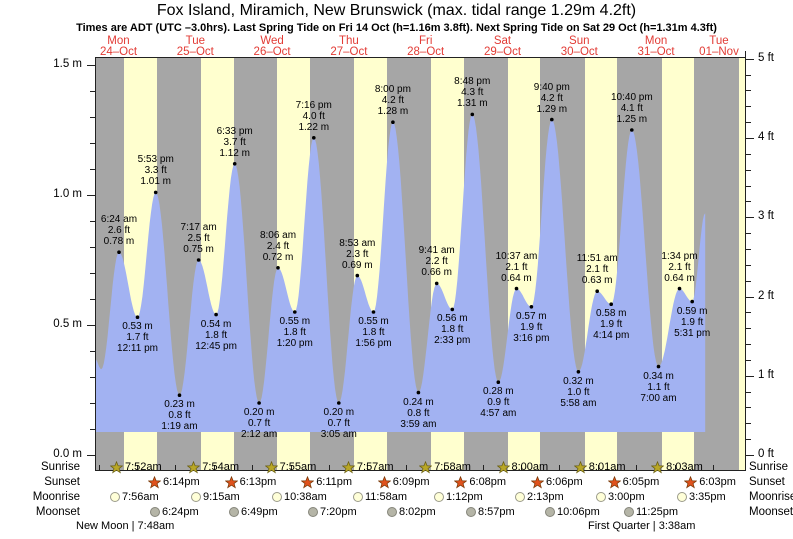 The height and width of the screenshot is (539, 793). I want to click on top-frame-line, so click(420, 57).